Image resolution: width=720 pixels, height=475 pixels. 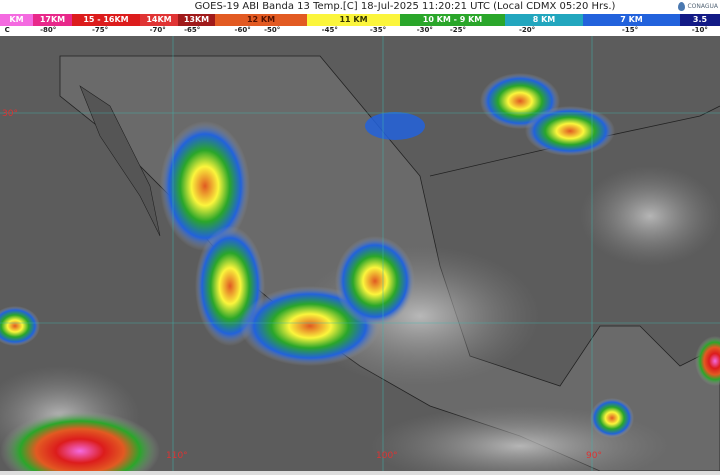 What do you see at coordinates (631, 20) in the screenshot?
I see `legend-segment: 7 KM` at bounding box center [631, 20].